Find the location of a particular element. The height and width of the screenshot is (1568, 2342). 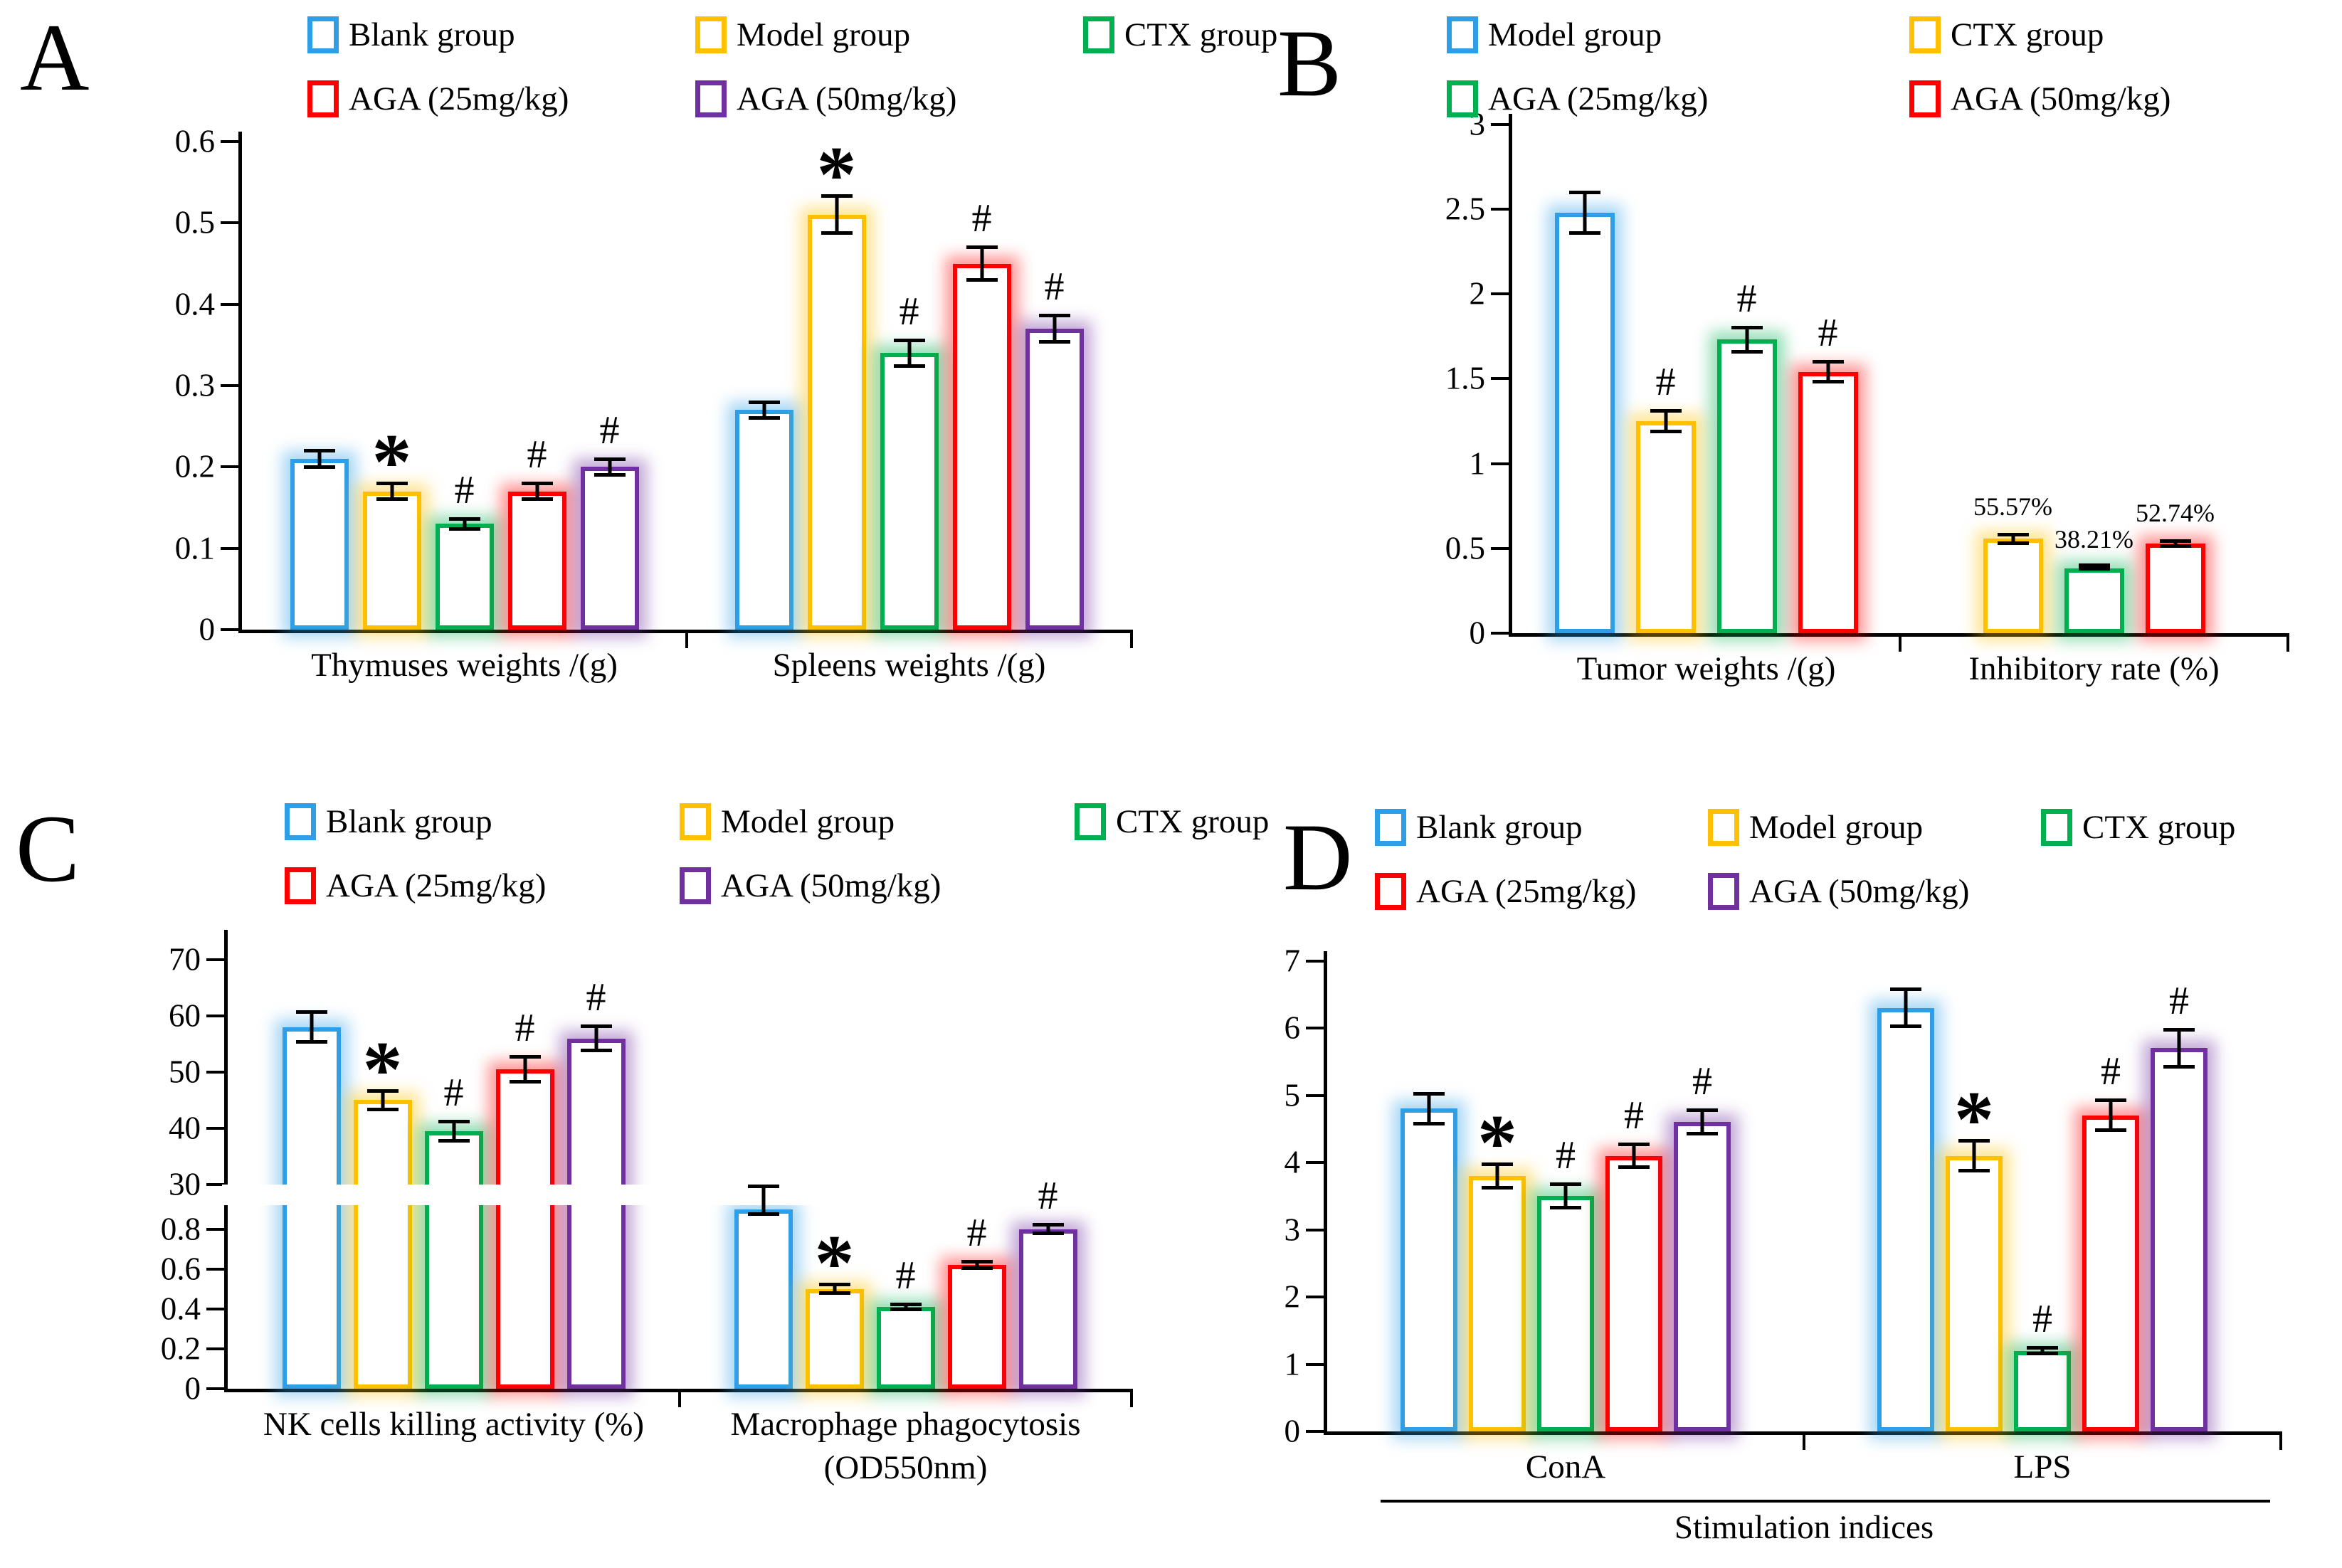

panel-b-letter: B is located at coordinates (1309, 64).